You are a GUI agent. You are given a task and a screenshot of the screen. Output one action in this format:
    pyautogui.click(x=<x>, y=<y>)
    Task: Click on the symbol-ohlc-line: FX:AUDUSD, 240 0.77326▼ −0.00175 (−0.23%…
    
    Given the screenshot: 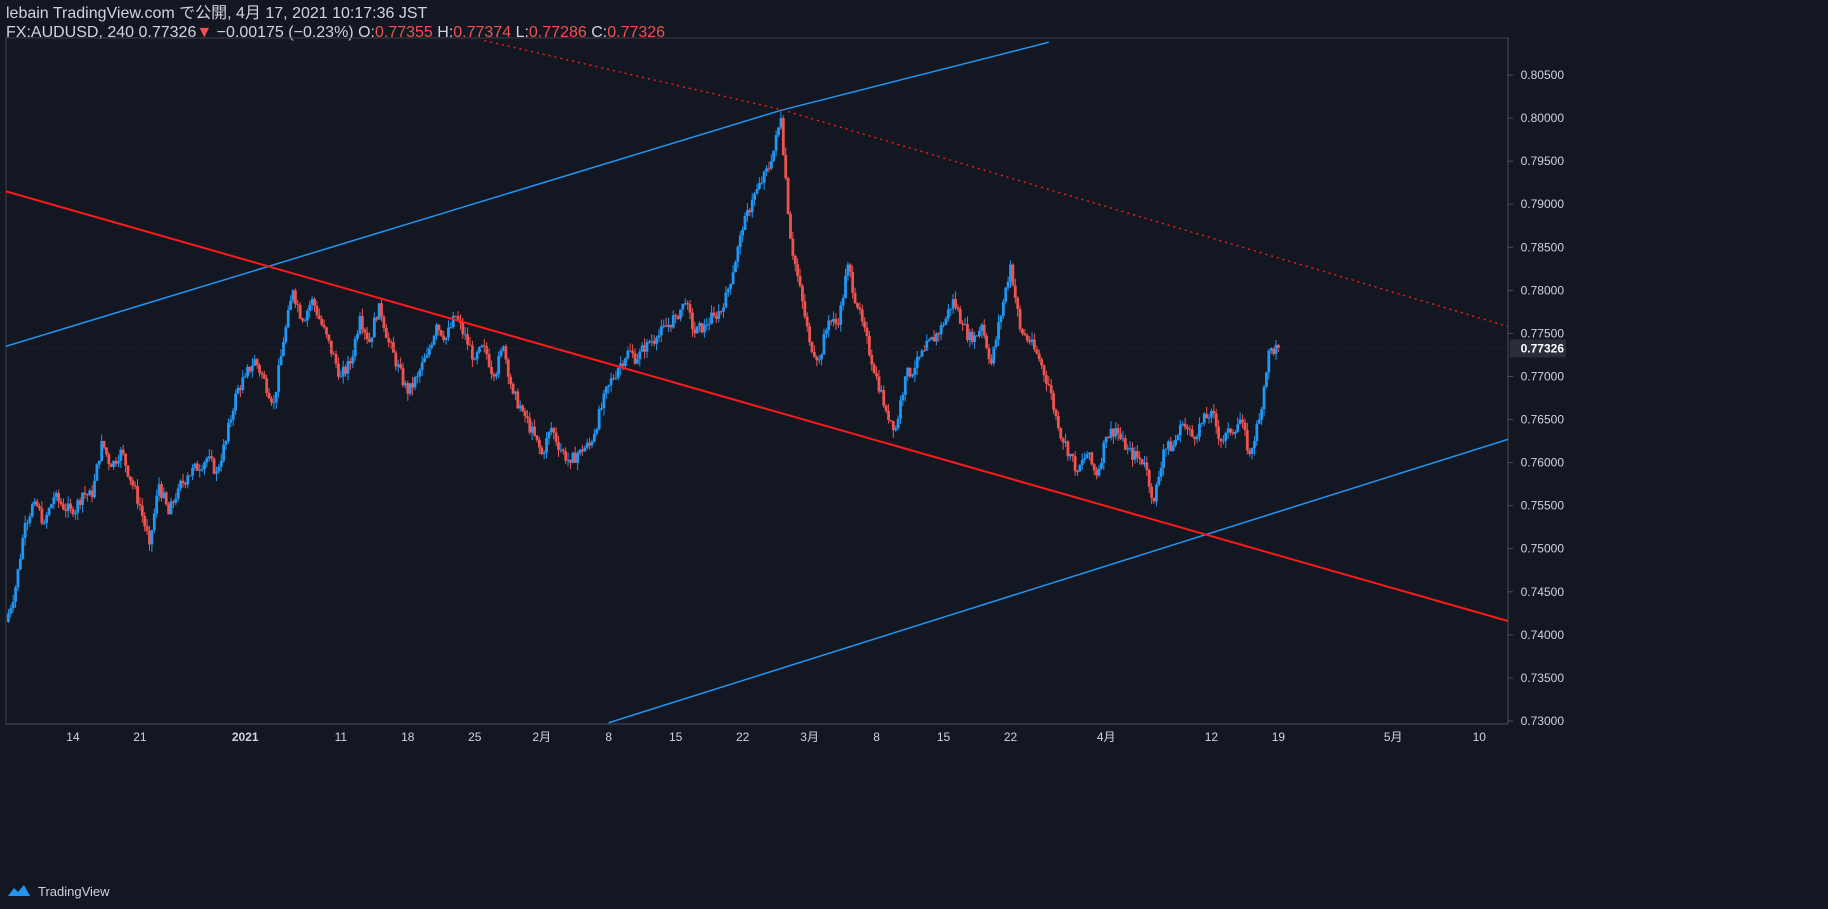 What is the action you would take?
    pyautogui.click(x=506, y=32)
    